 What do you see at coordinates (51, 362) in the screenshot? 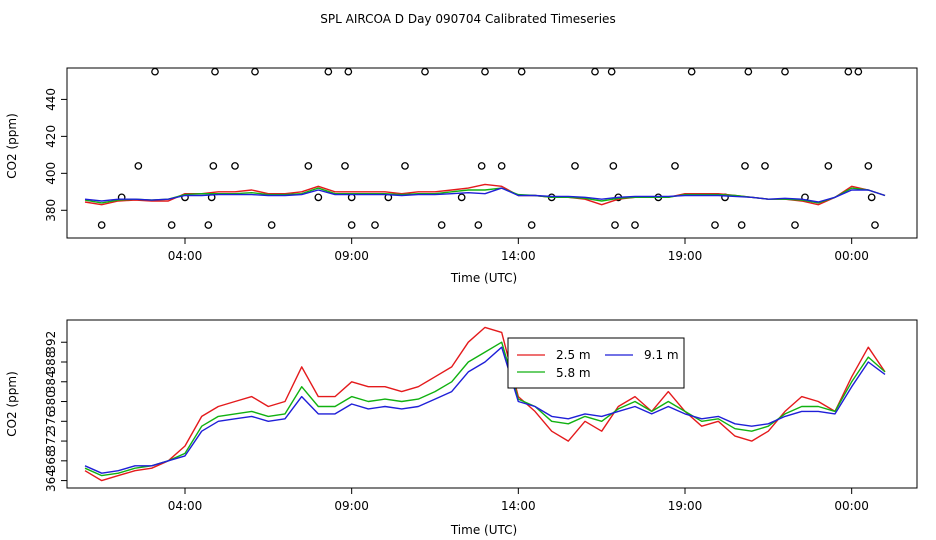
I see `bottom-y-tick-label: 388` at bounding box center [51, 362].